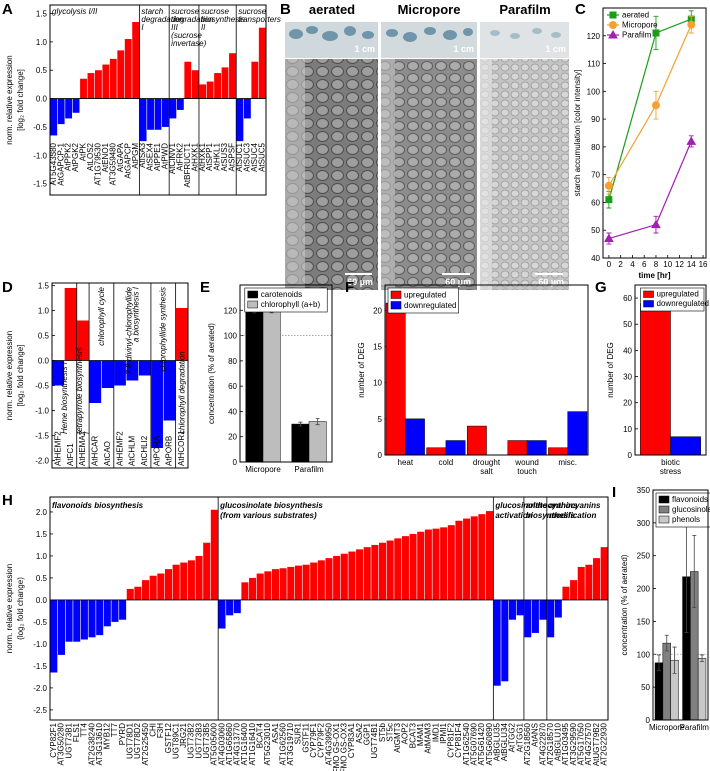 The height and width of the screenshot is (771, 710). I want to click on gene-label: AtPORB, so click(169, 451).